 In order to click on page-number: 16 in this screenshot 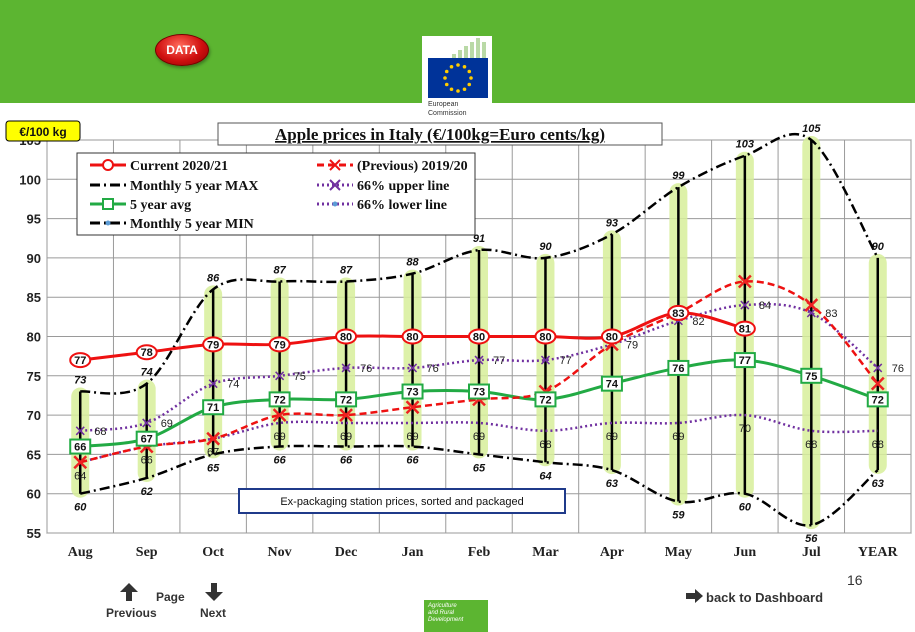, I will do `click(855, 580)`.